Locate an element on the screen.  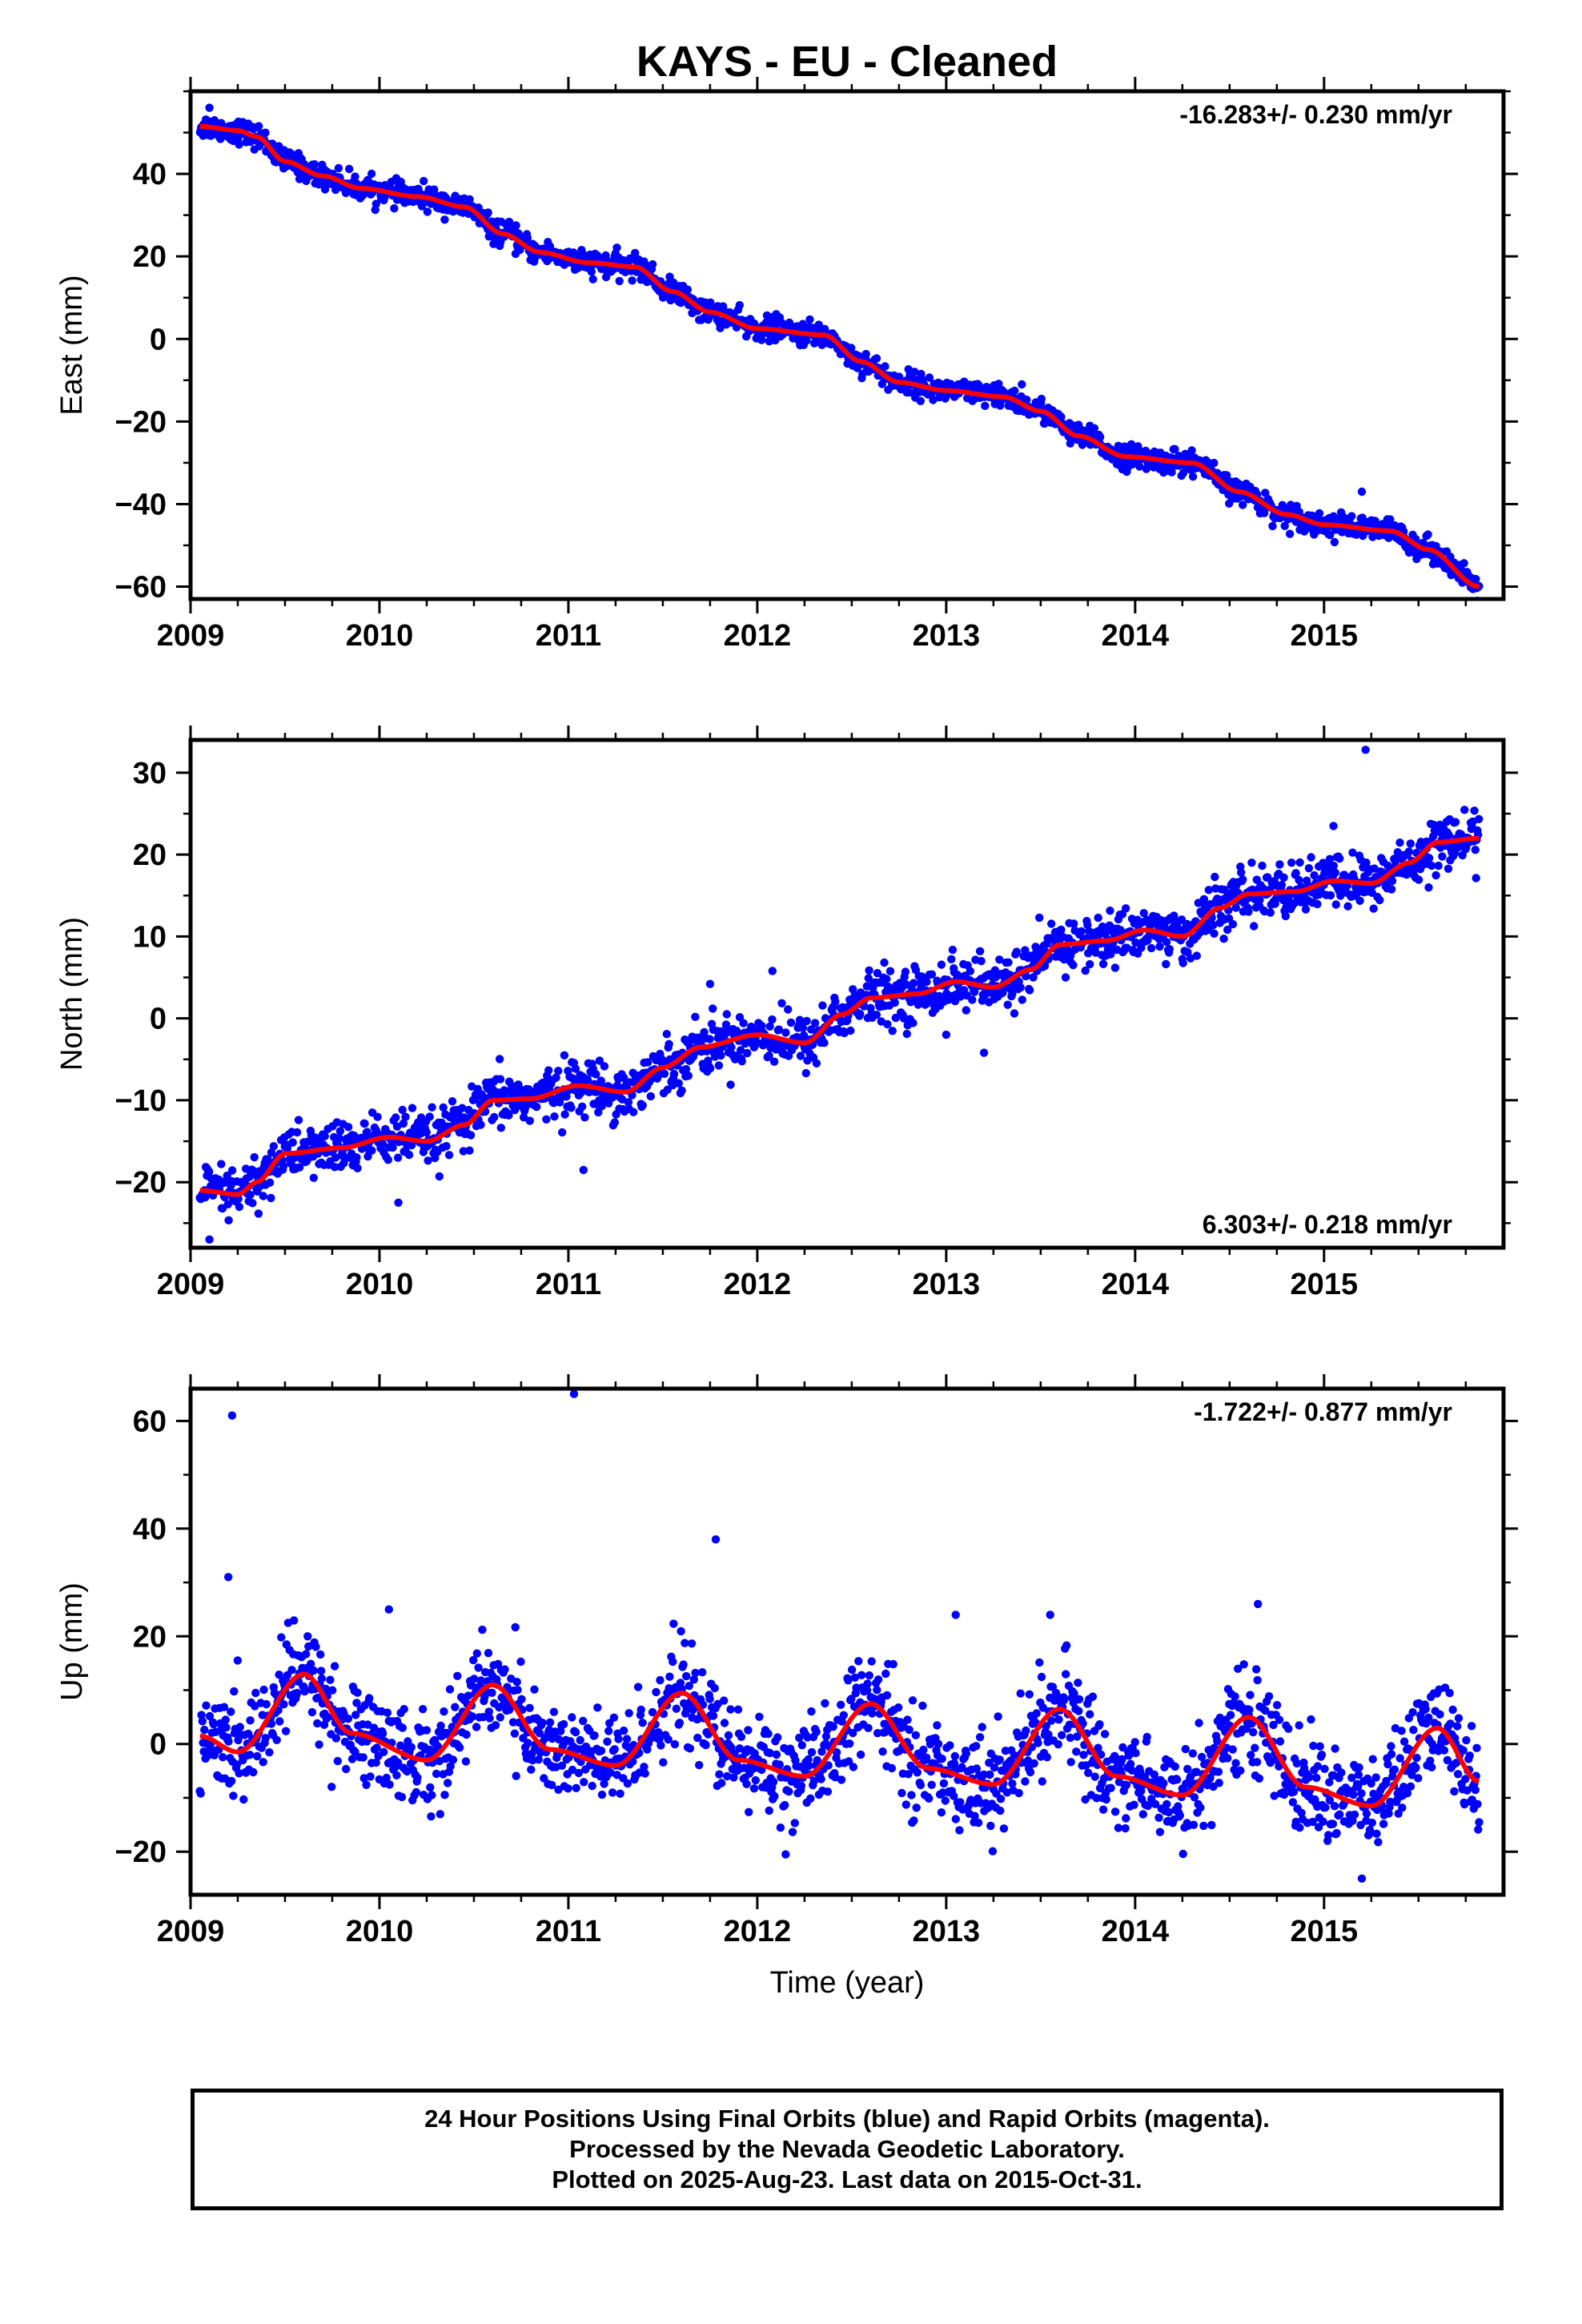
y-tick-label: −60 is located at coordinates (141, 588).